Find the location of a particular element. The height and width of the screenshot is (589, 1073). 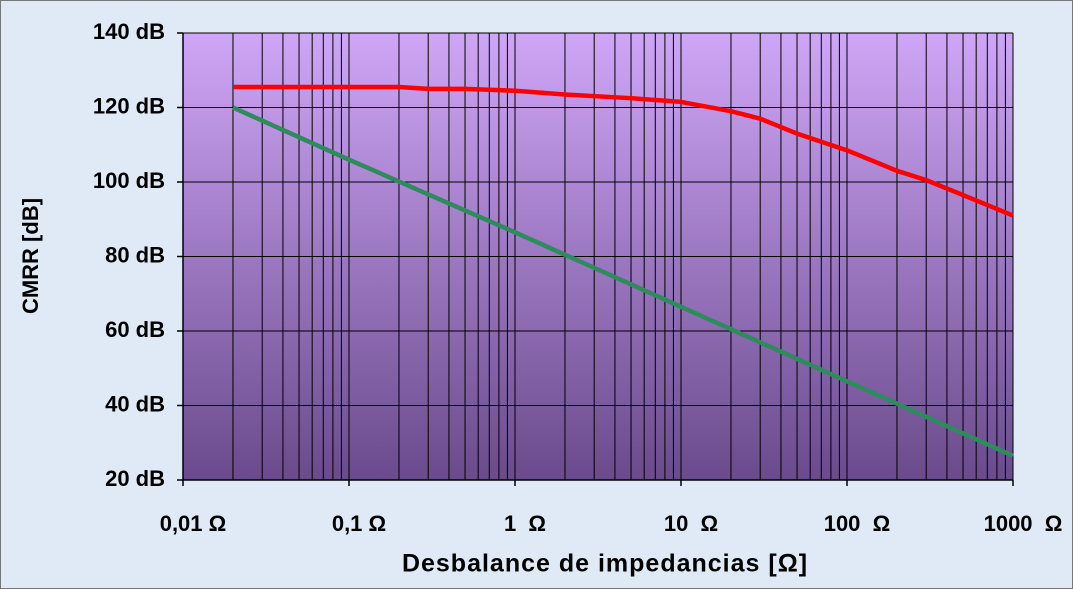

x-tick-label: 0,1 Ω is located at coordinates (359, 523).